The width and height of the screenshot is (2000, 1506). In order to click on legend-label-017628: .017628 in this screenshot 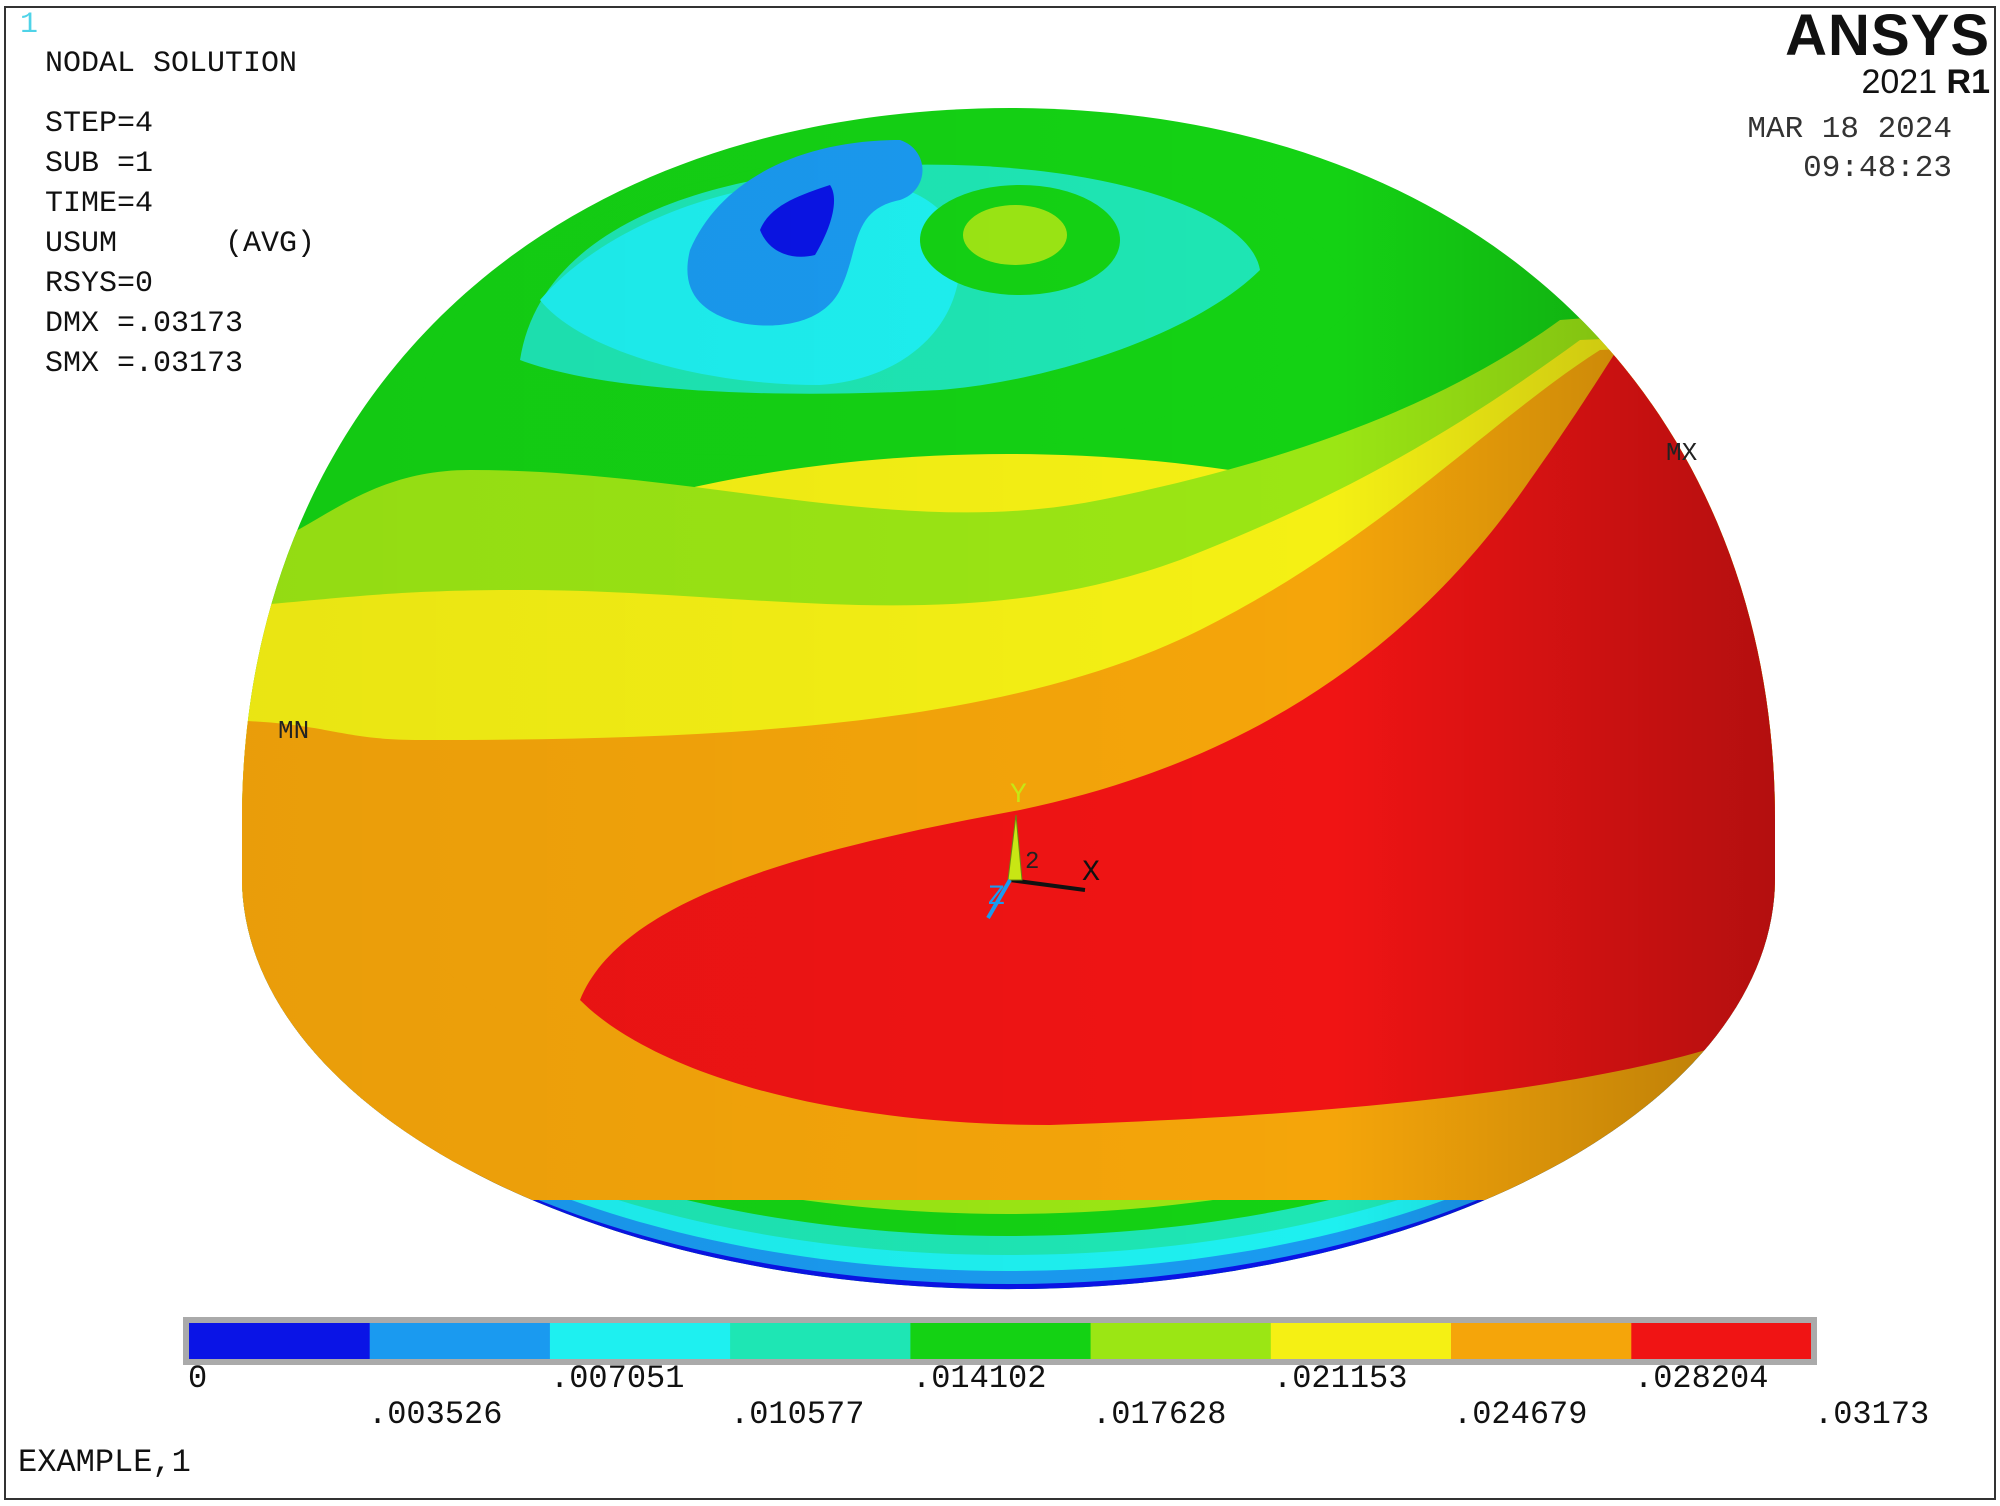, I will do `click(1159, 1414)`.